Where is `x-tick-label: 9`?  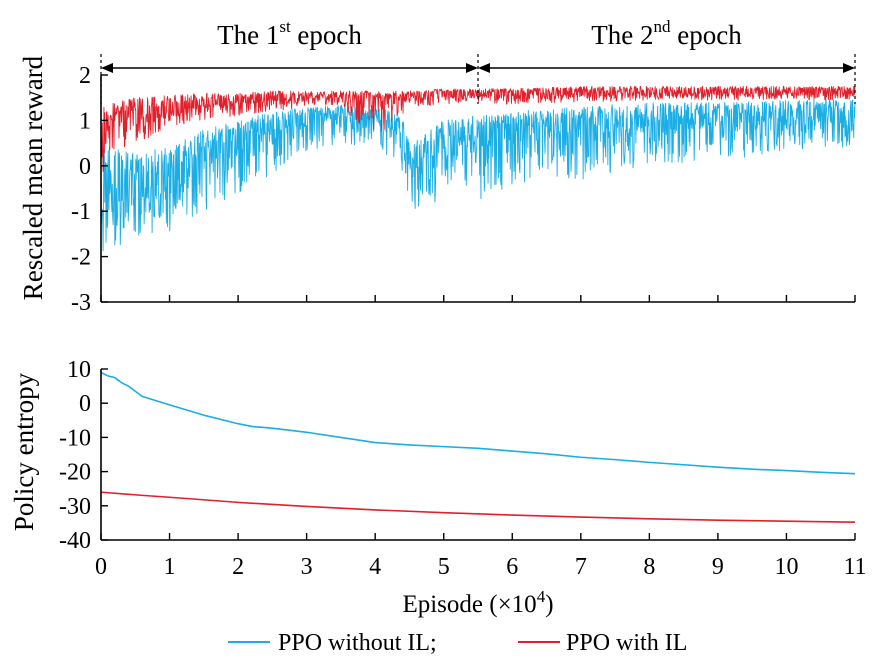 x-tick-label: 9 is located at coordinates (718, 567).